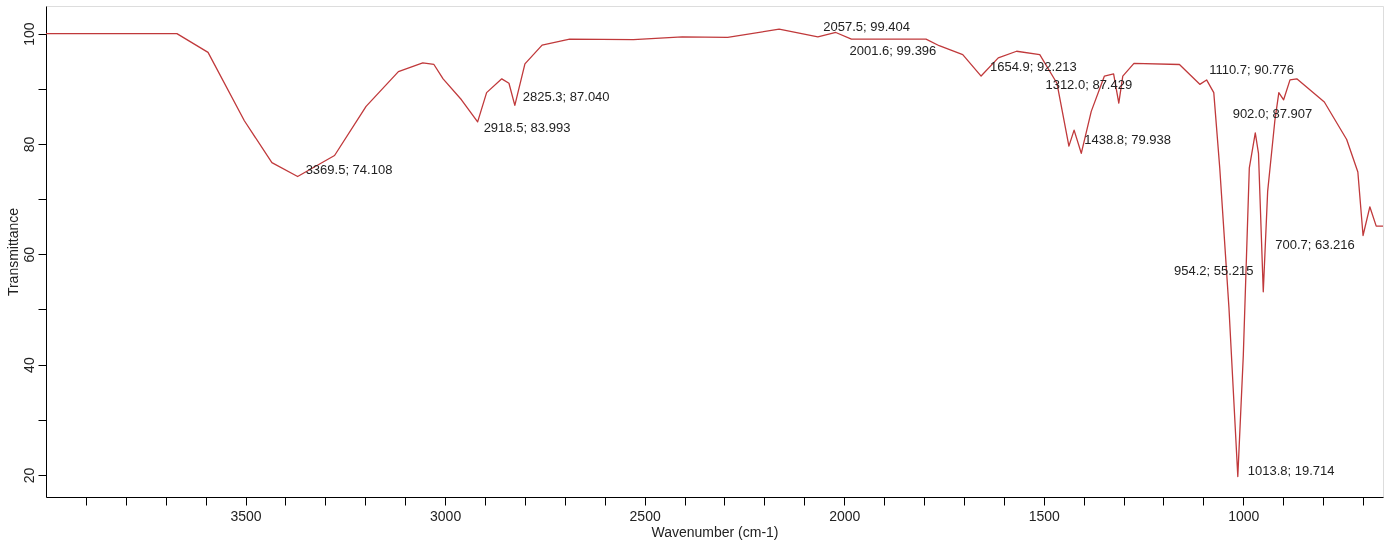 This screenshot has width=1398, height=551. I want to click on annotation: 700.7; 63.216, so click(1315, 244).